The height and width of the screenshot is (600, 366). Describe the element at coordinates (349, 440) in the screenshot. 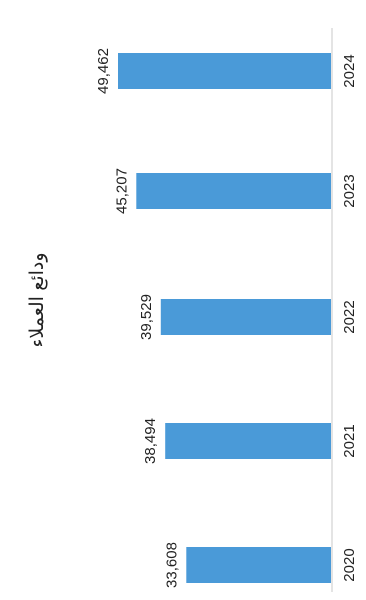

I see `category-label-2021: 2021` at that location.